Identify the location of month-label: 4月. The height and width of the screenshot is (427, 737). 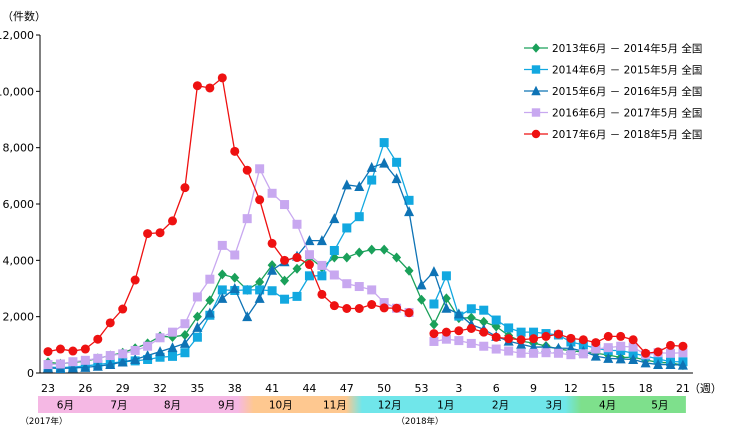
(607, 406).